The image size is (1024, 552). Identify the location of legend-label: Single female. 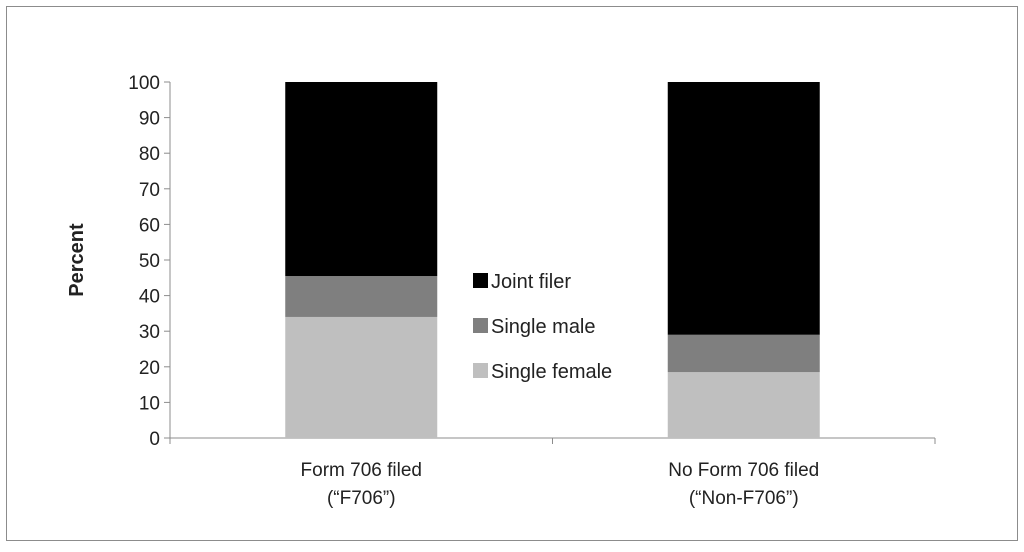
(551, 372).